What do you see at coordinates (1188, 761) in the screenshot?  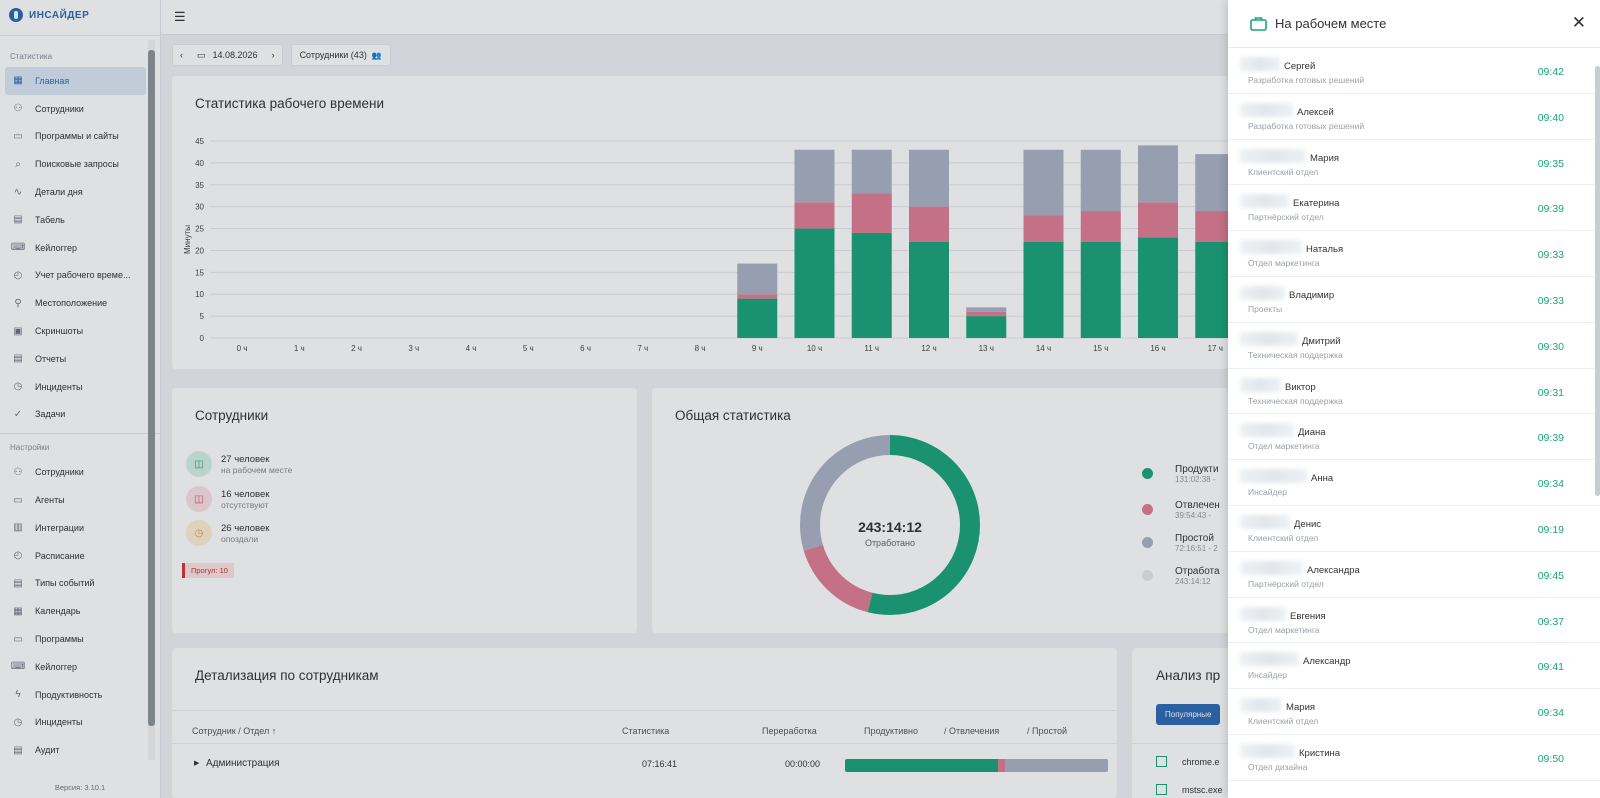 I see `list-item: chrome.e` at bounding box center [1188, 761].